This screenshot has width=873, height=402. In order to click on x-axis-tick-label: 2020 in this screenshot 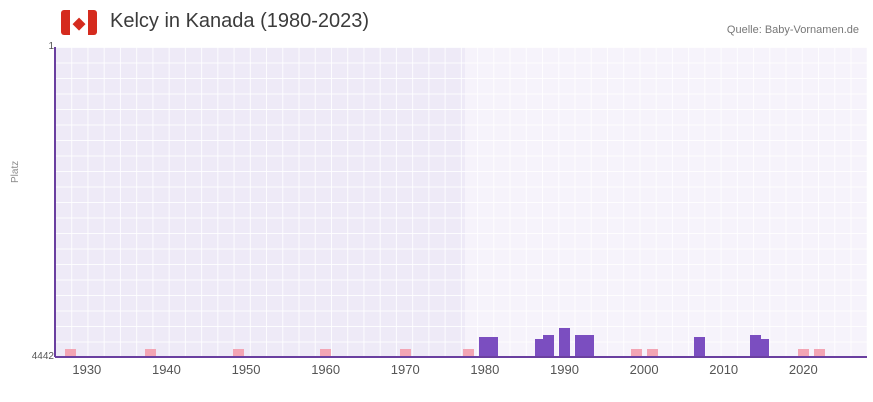, I will do `click(803, 369)`.